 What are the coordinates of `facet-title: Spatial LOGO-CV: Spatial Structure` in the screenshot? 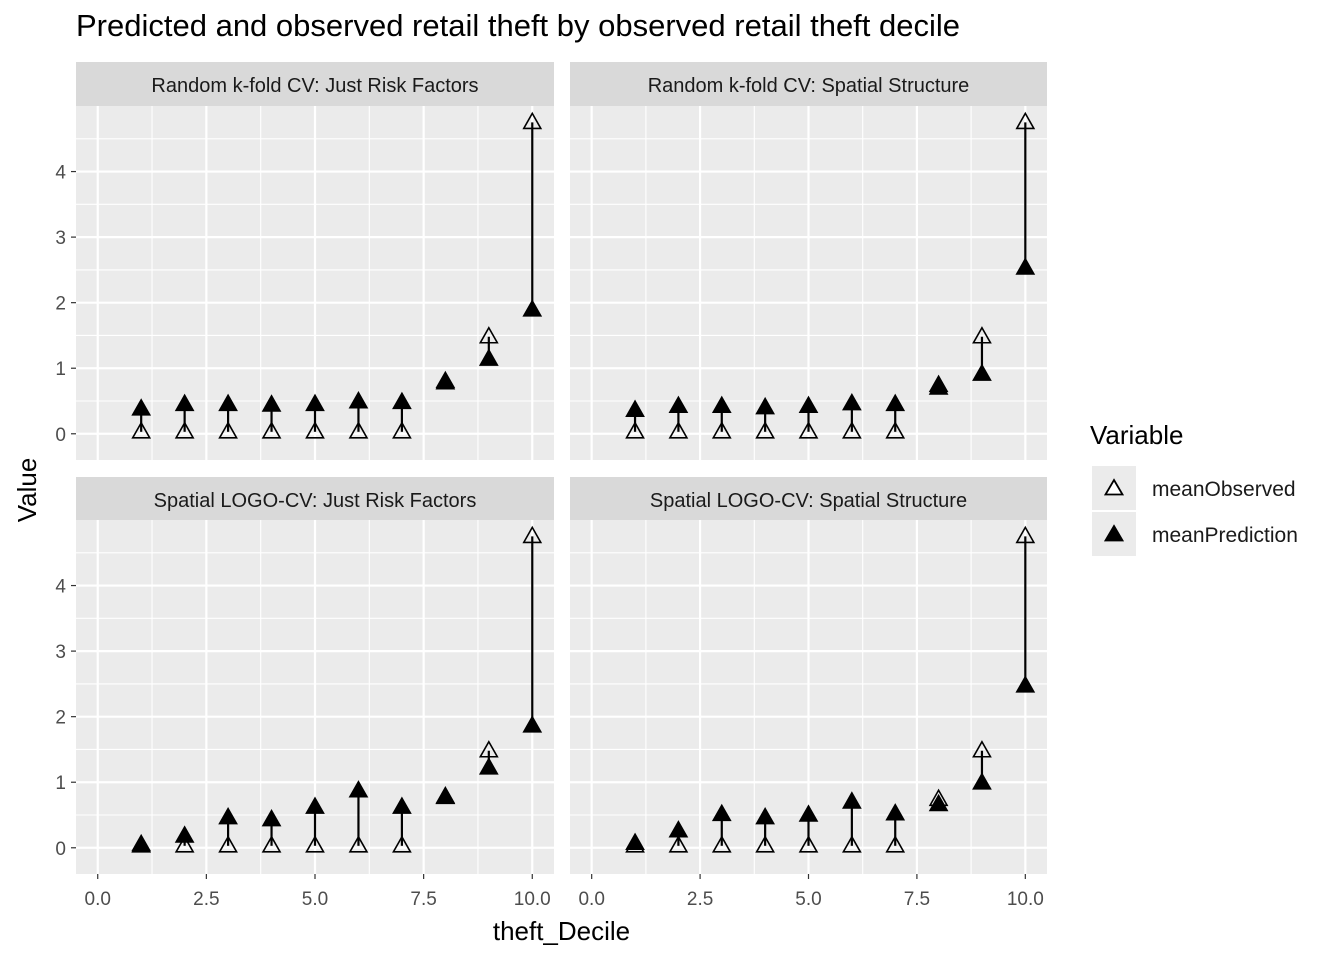 It's located at (808, 501).